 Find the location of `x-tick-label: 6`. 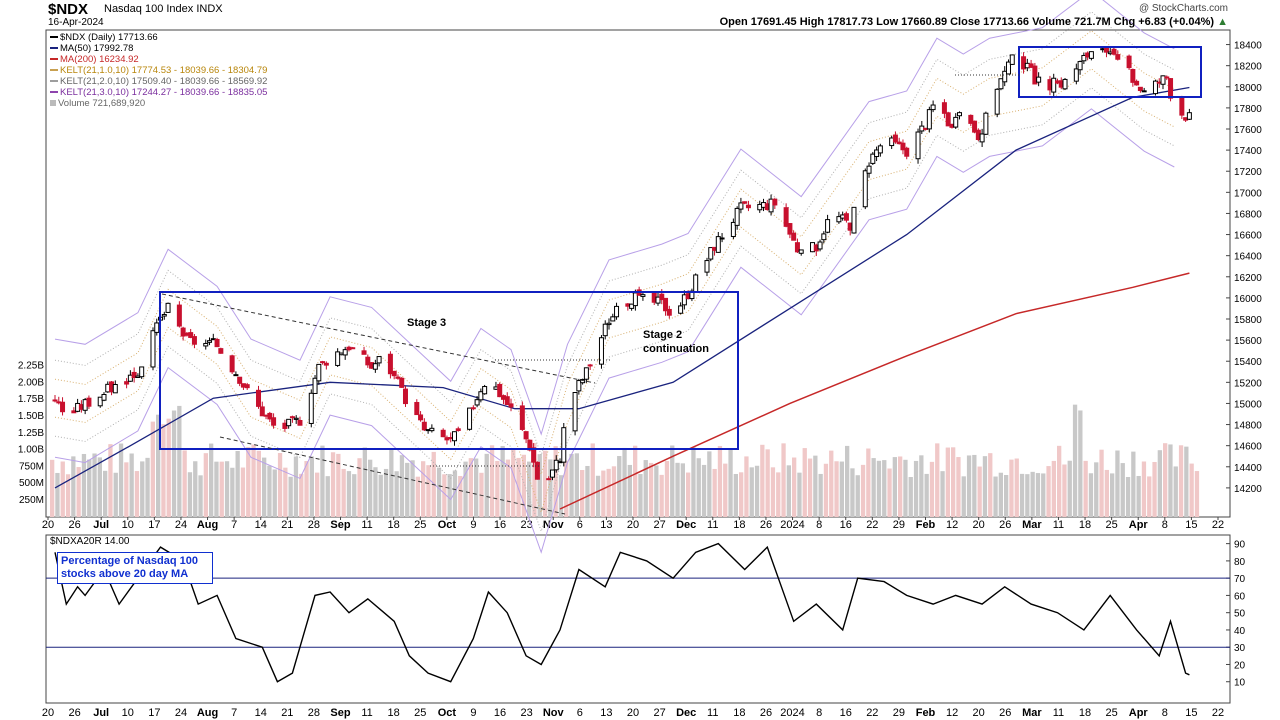

x-tick-label: 6 is located at coordinates (580, 713).